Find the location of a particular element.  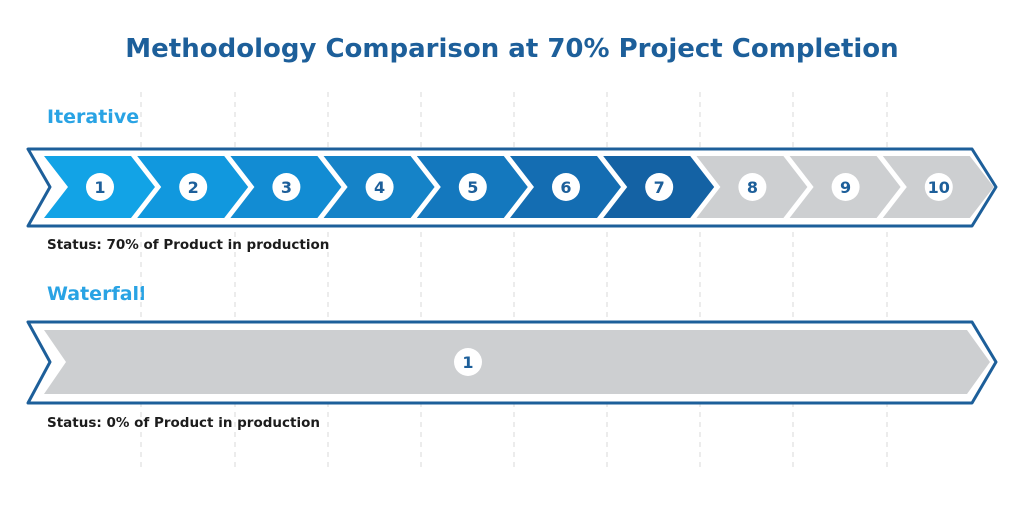

iterative-track: 1 2 3 4 5 6 7 8 9 10 is located at coordinates (512, 187).